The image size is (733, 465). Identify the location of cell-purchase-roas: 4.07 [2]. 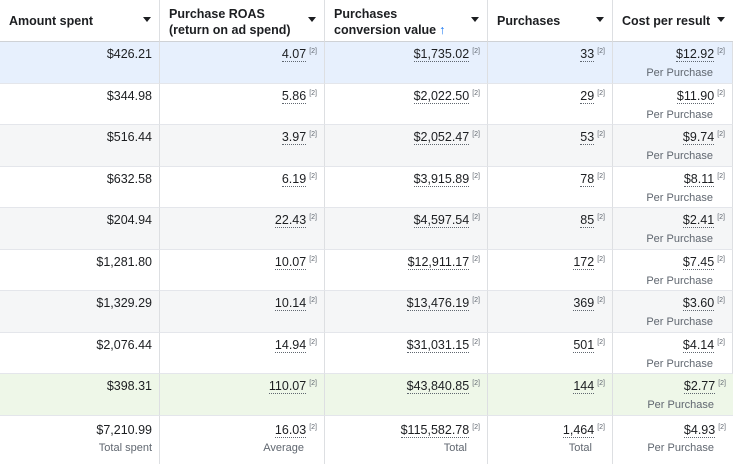
(242, 63).